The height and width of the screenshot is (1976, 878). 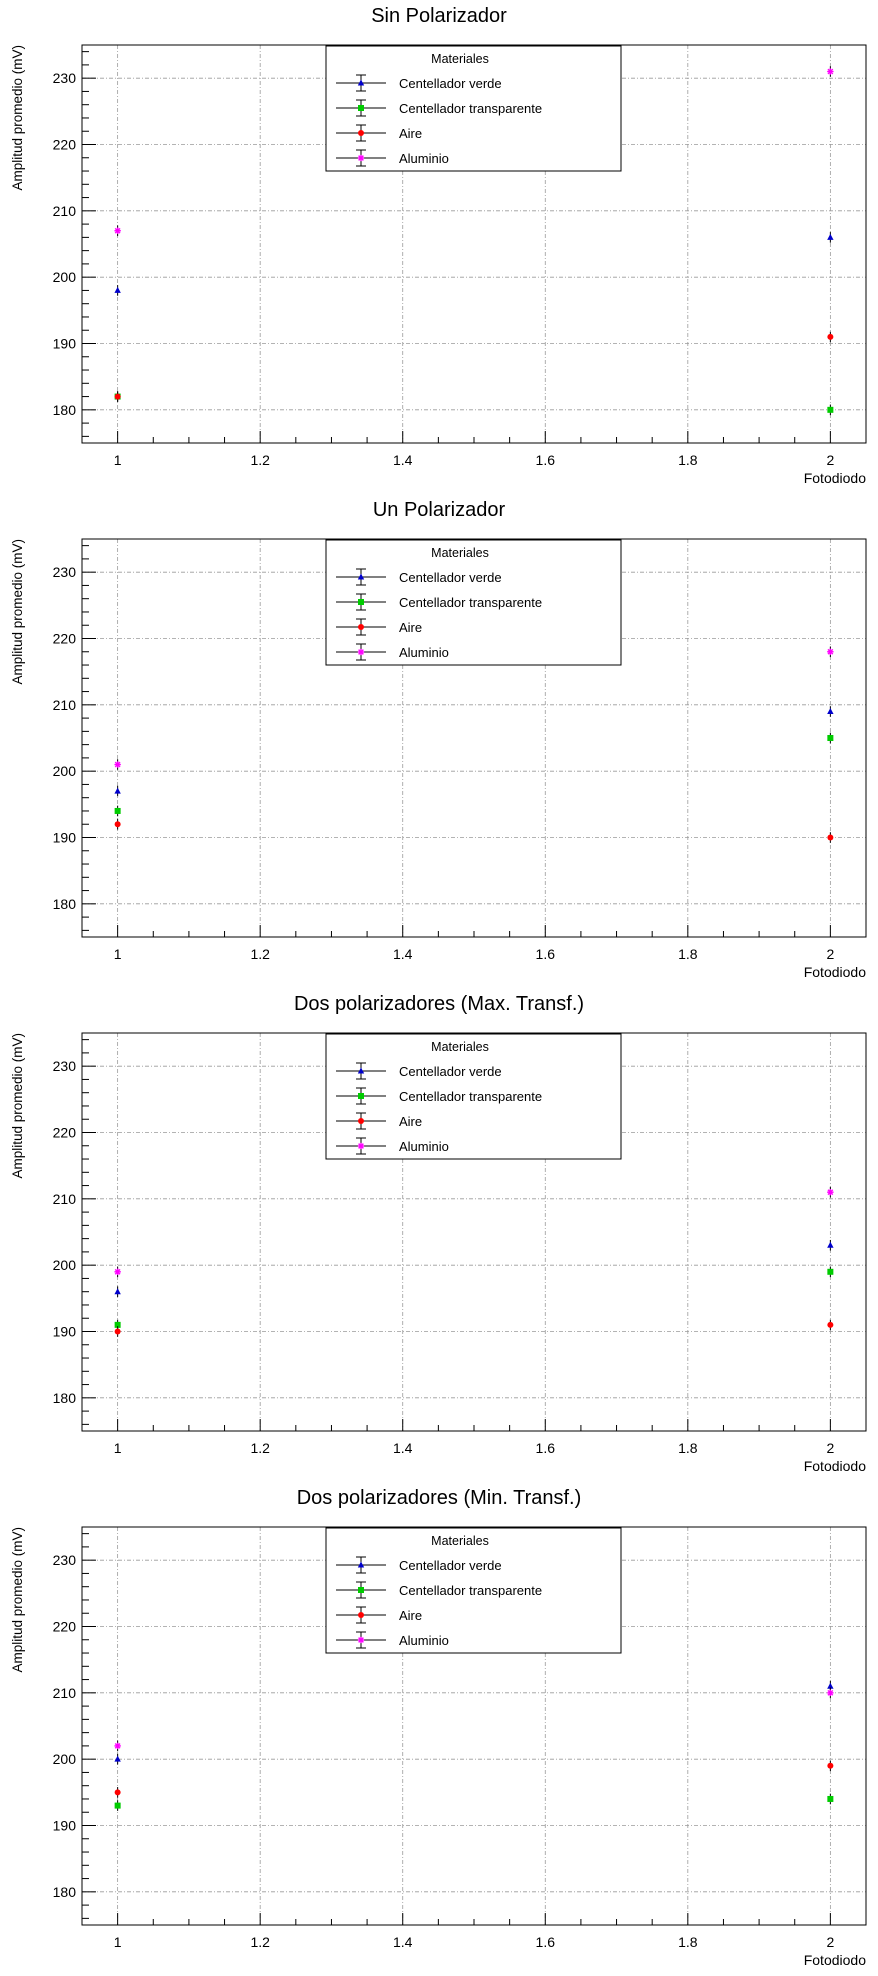 I want to click on series-aire, so click(x=474, y=366).